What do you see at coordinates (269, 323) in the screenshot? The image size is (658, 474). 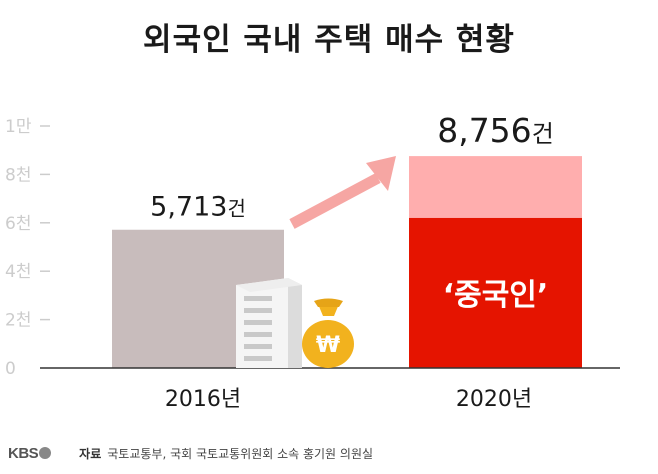 I see `apartment-building-icon` at bounding box center [269, 323].